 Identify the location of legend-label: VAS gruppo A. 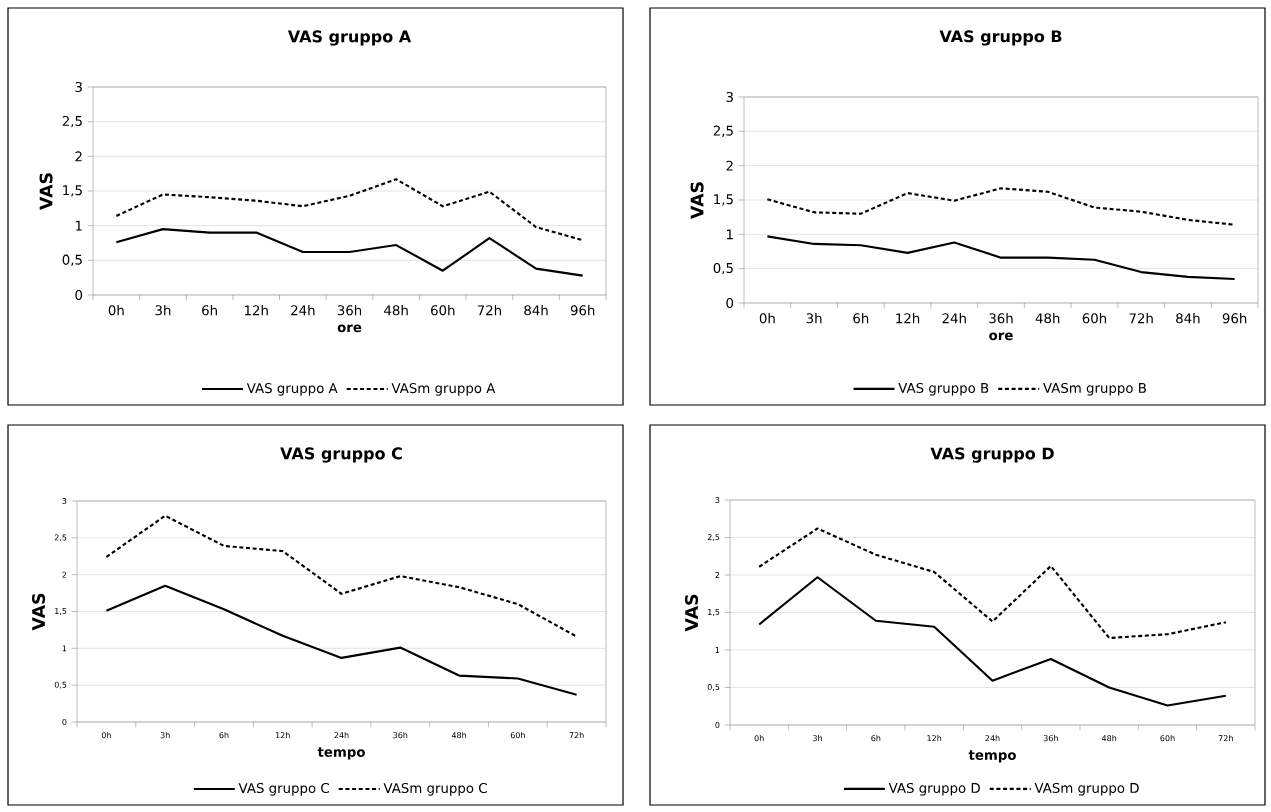
(292, 389).